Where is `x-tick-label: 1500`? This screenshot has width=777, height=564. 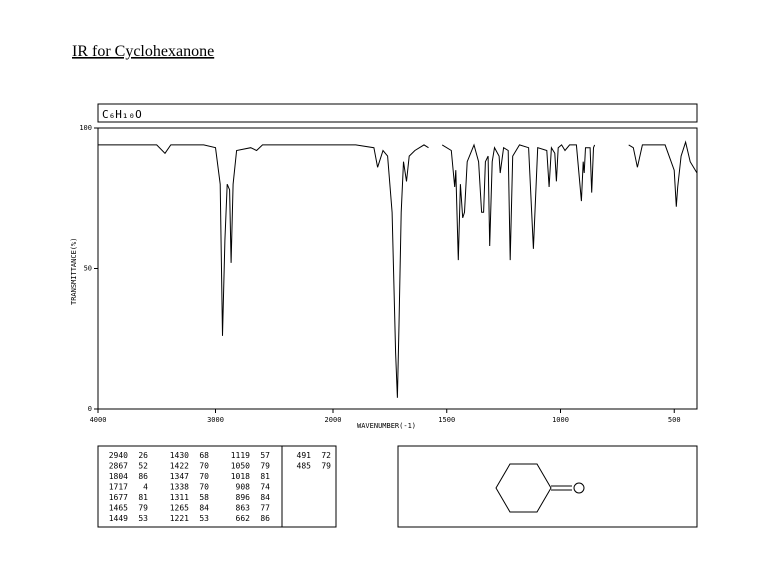 x-tick-label: 1500 is located at coordinates (446, 420).